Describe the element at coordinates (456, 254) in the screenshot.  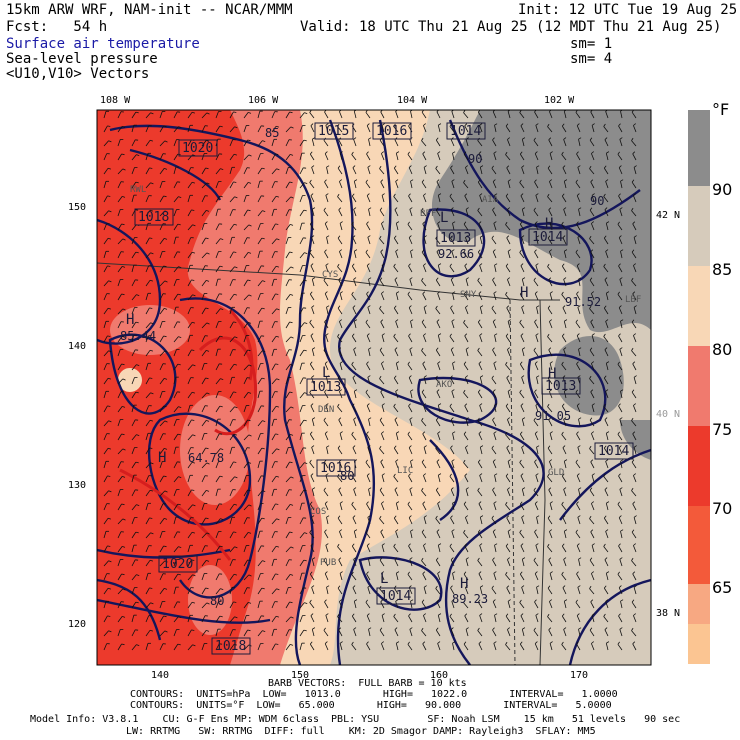
I see `value-label: 92.66` at that location.